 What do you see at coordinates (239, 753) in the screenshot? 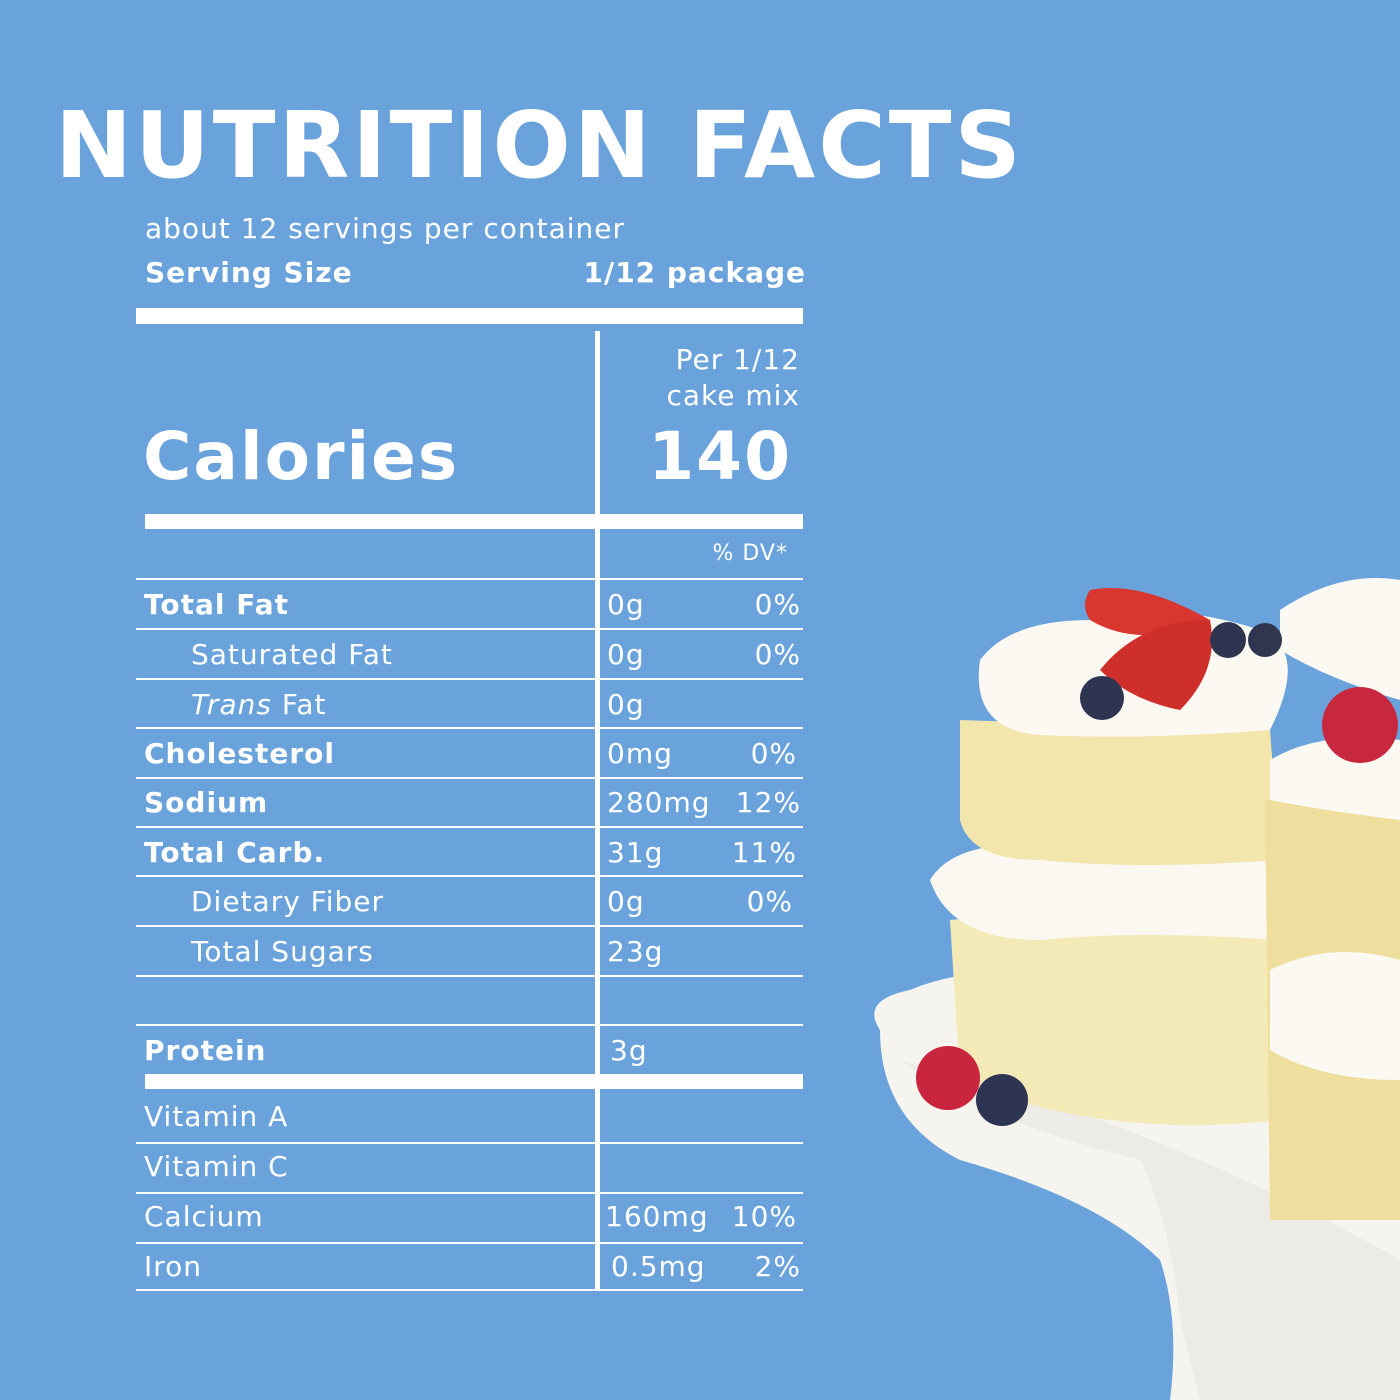
I see `nutrient-name: Cholesterol` at bounding box center [239, 753].